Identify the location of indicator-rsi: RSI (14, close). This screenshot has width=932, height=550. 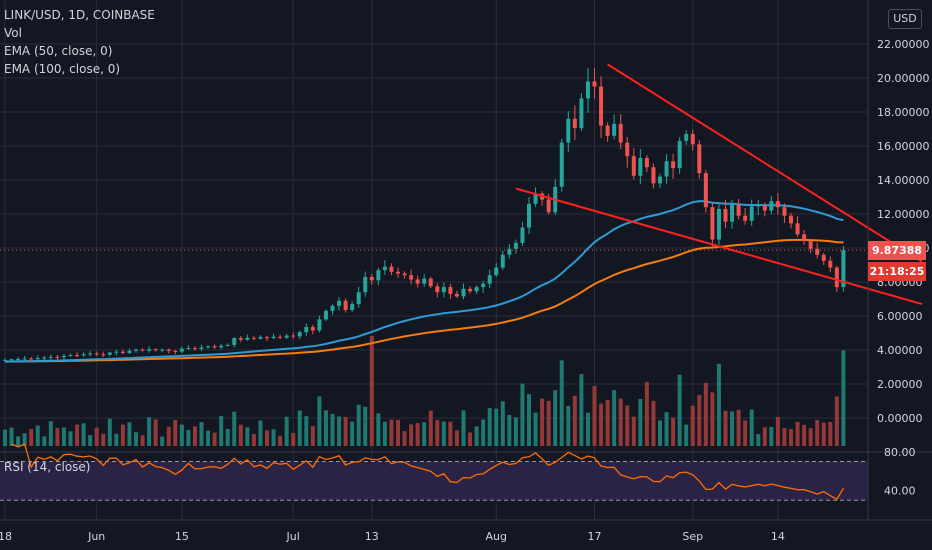
(47, 467).